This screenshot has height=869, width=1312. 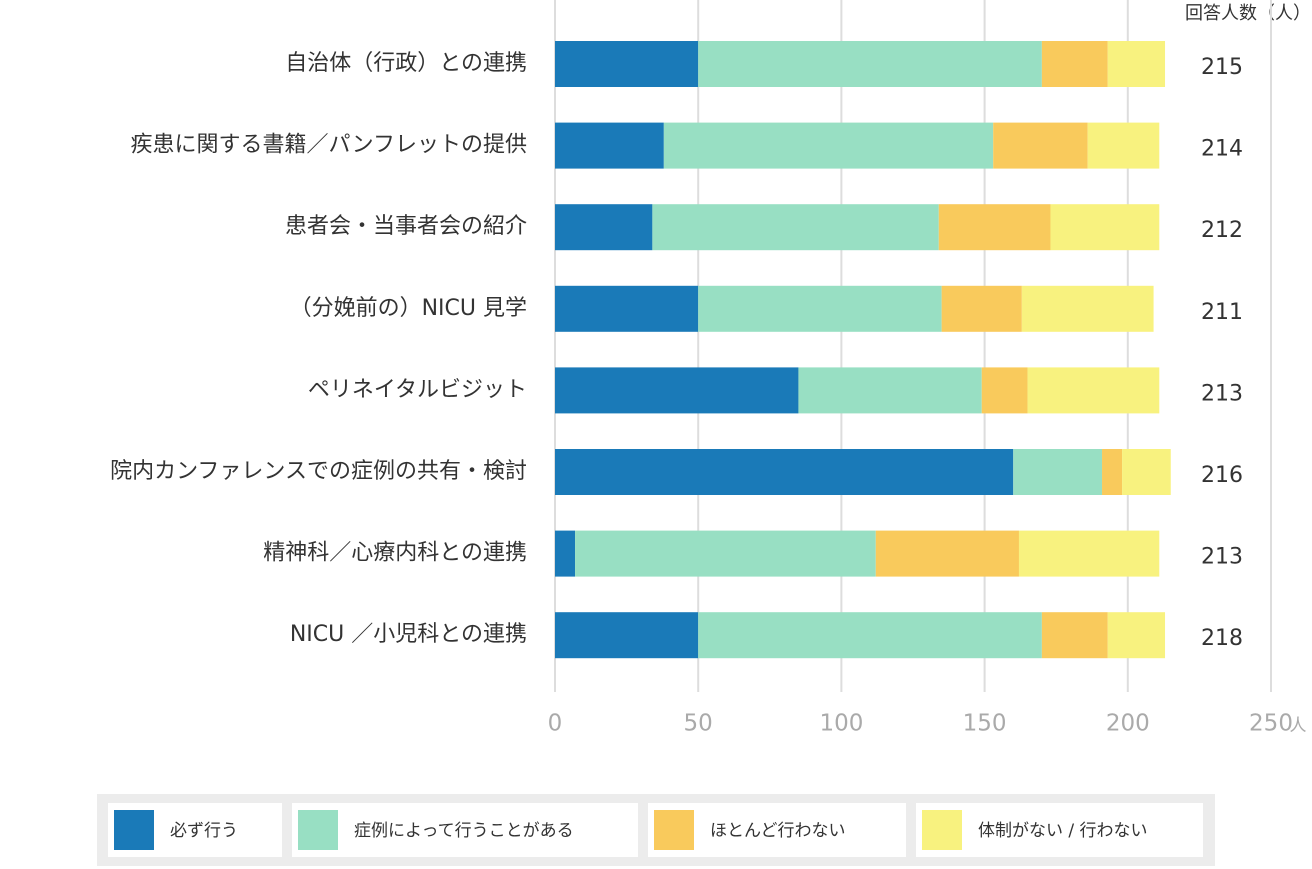 What do you see at coordinates (204, 831) in the screenshot?
I see `legend-label: 必ず行う` at bounding box center [204, 831].